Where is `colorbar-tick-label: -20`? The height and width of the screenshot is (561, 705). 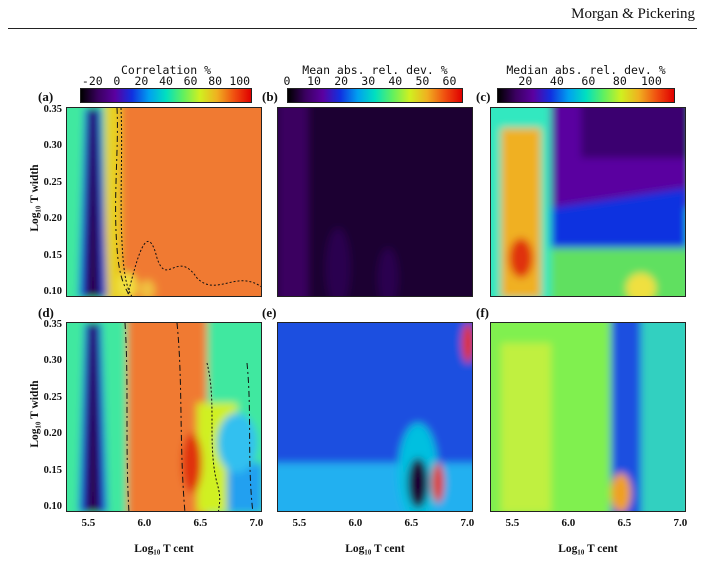
colorbar-tick-label: -20 is located at coordinates (92, 81).